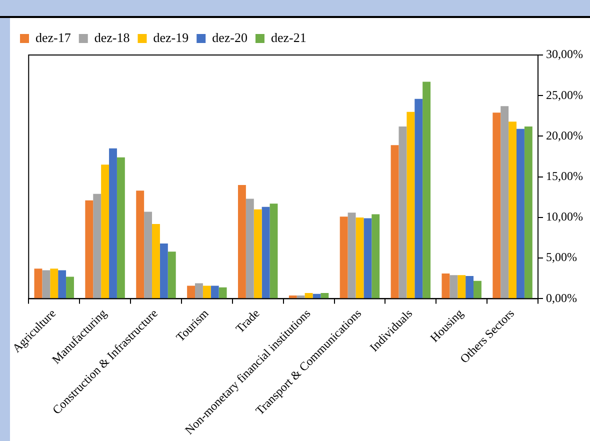  I want to click on y-tick-label: 30,00%, so click(565, 54).